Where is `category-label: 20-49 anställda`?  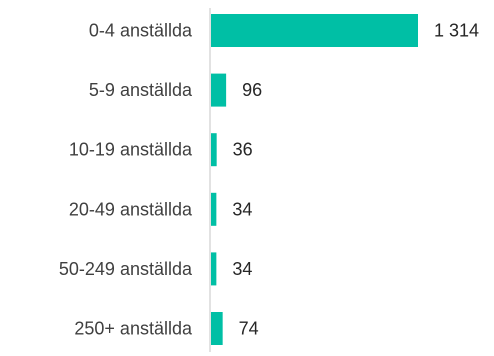
category-label: 20-49 anställda is located at coordinates (131, 209).